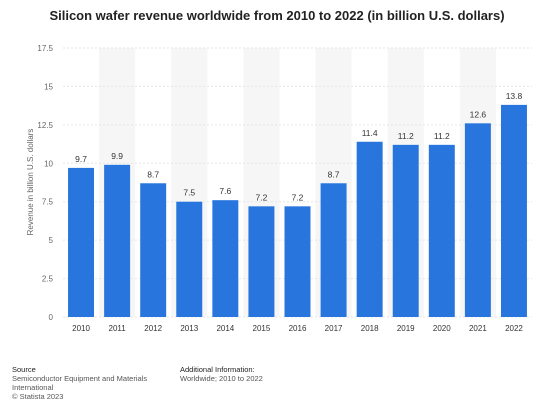  What do you see at coordinates (48, 163) in the screenshot?
I see `y-tick-label: 10` at bounding box center [48, 163].